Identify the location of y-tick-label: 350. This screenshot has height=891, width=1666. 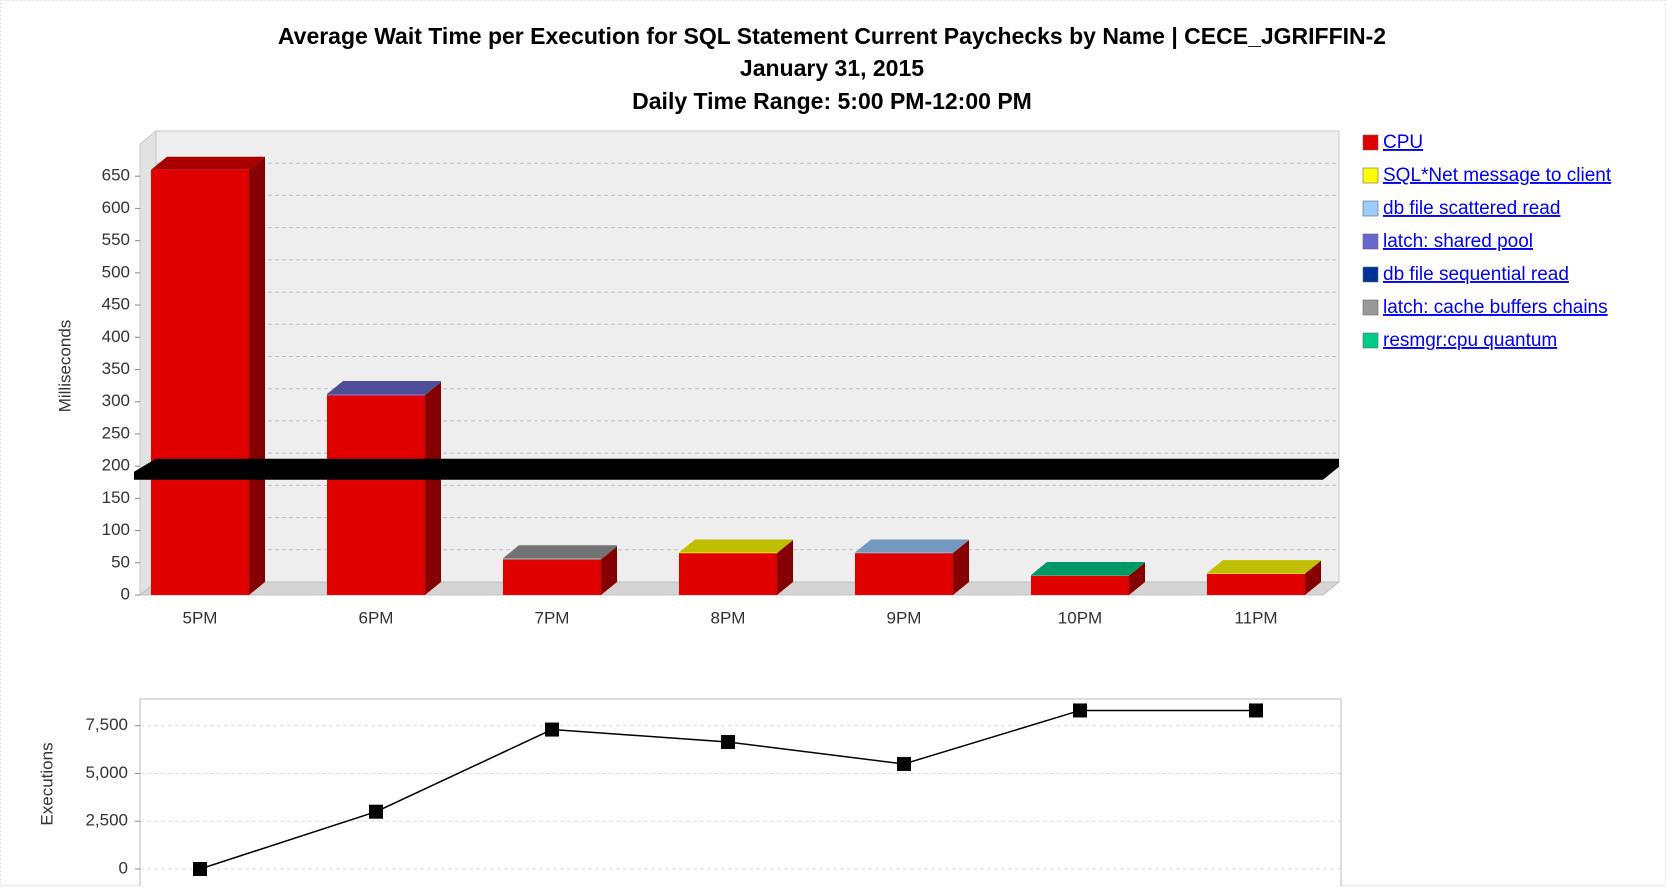
(116, 368).